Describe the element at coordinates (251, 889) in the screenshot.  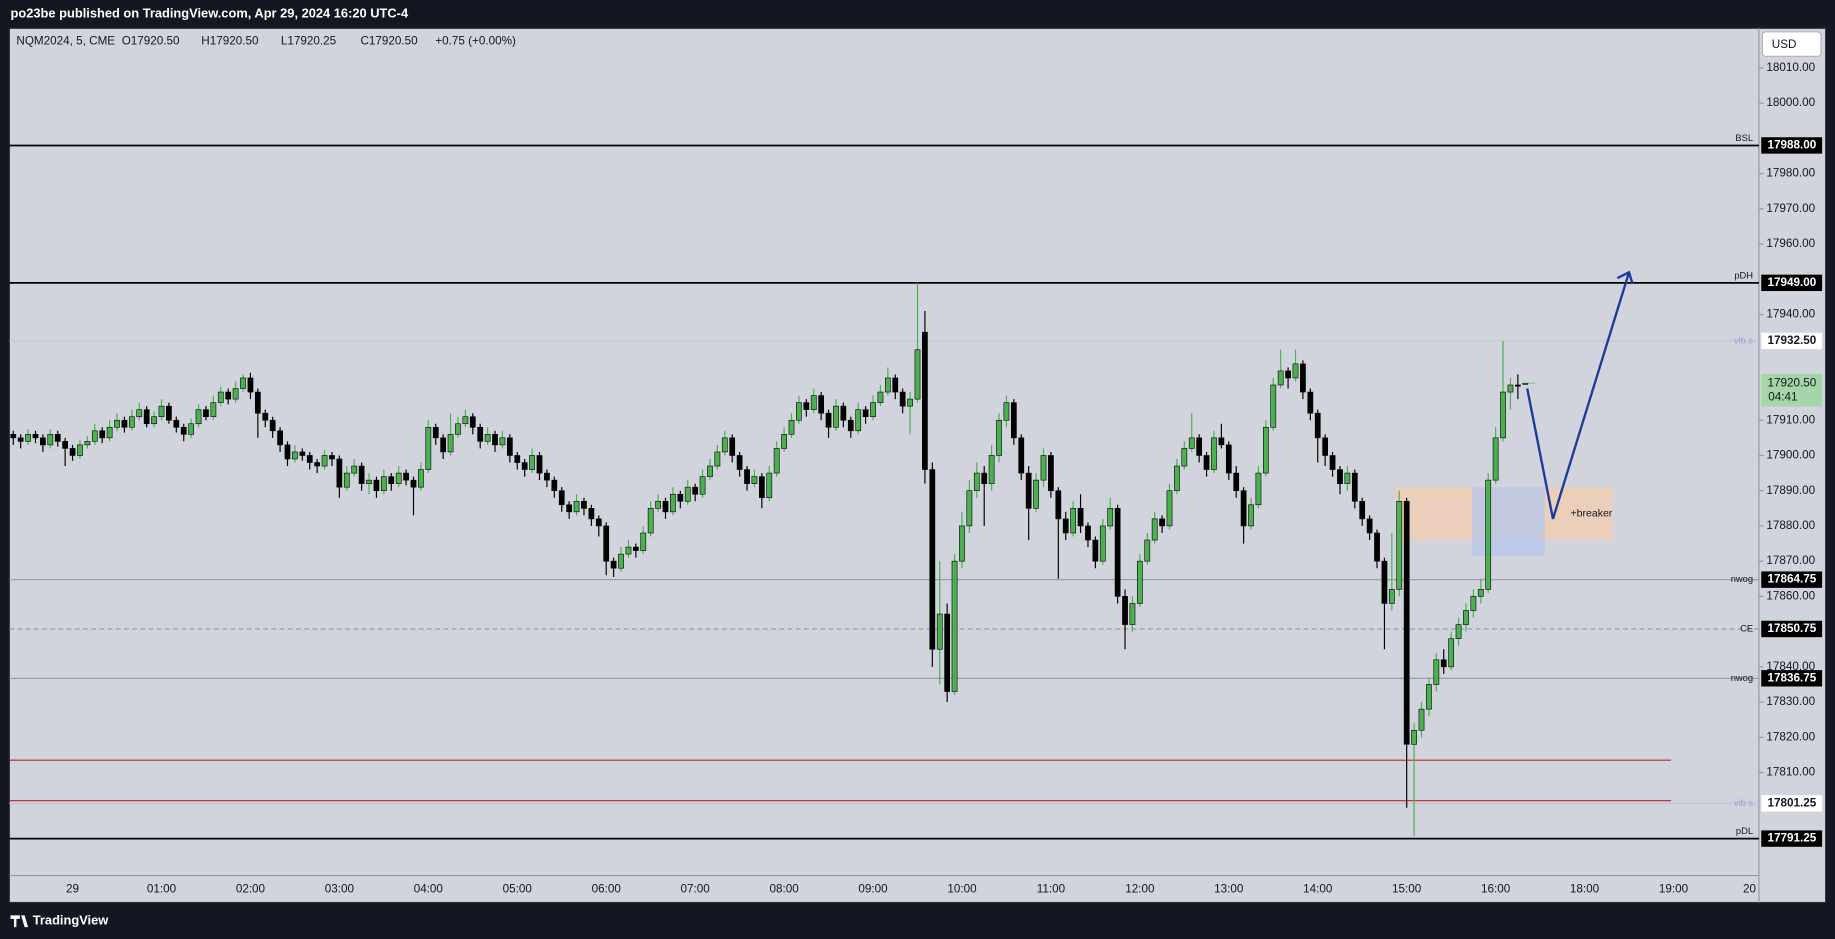
I see `x-tick-label: 02:00` at that location.